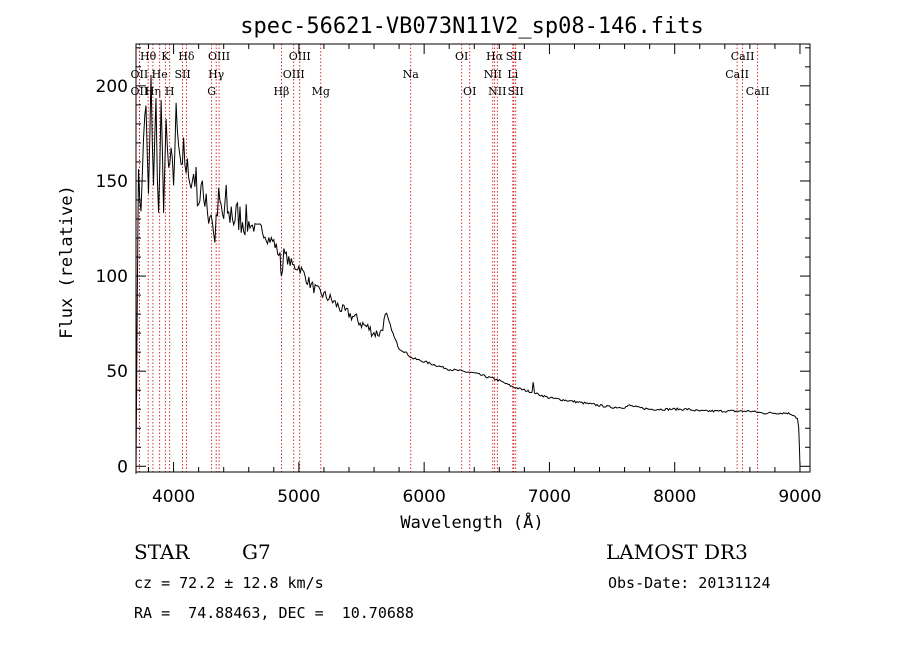  I want to click on y-tick-label: 200, so click(112, 87).